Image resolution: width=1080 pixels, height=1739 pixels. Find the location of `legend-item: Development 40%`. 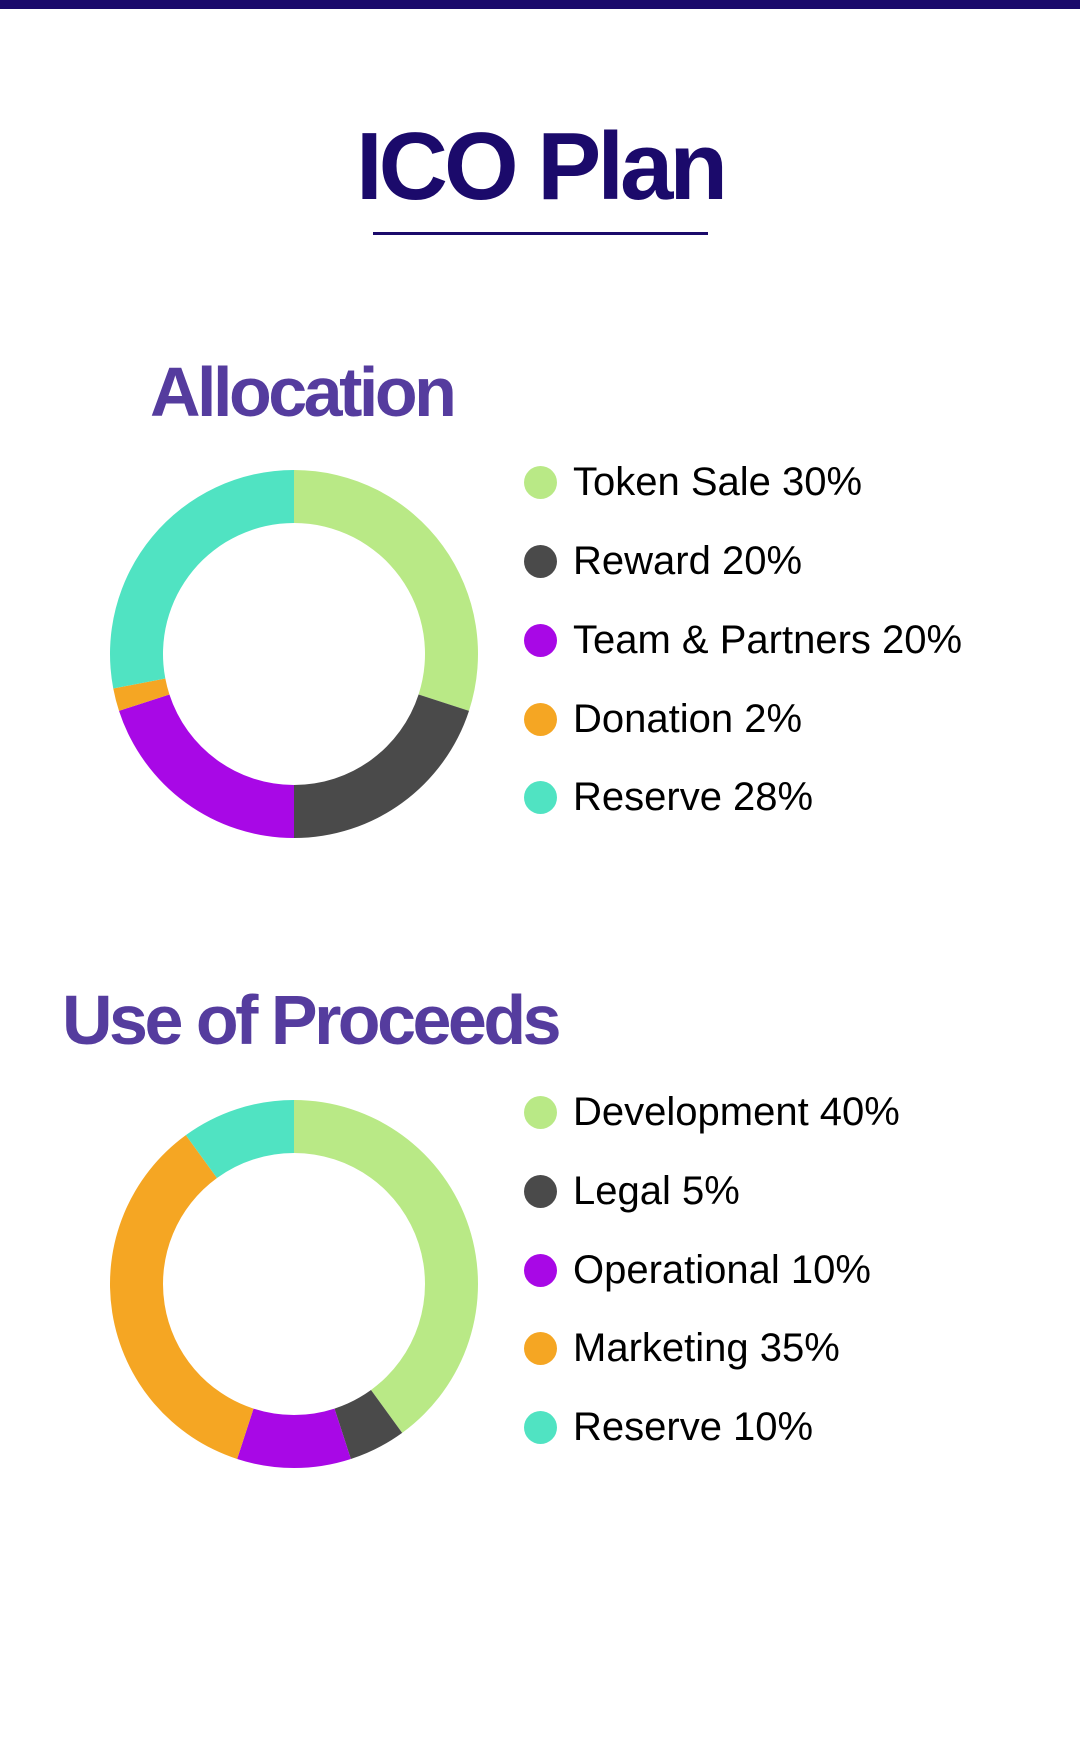

legend-item: Development 40% is located at coordinates (712, 1112).